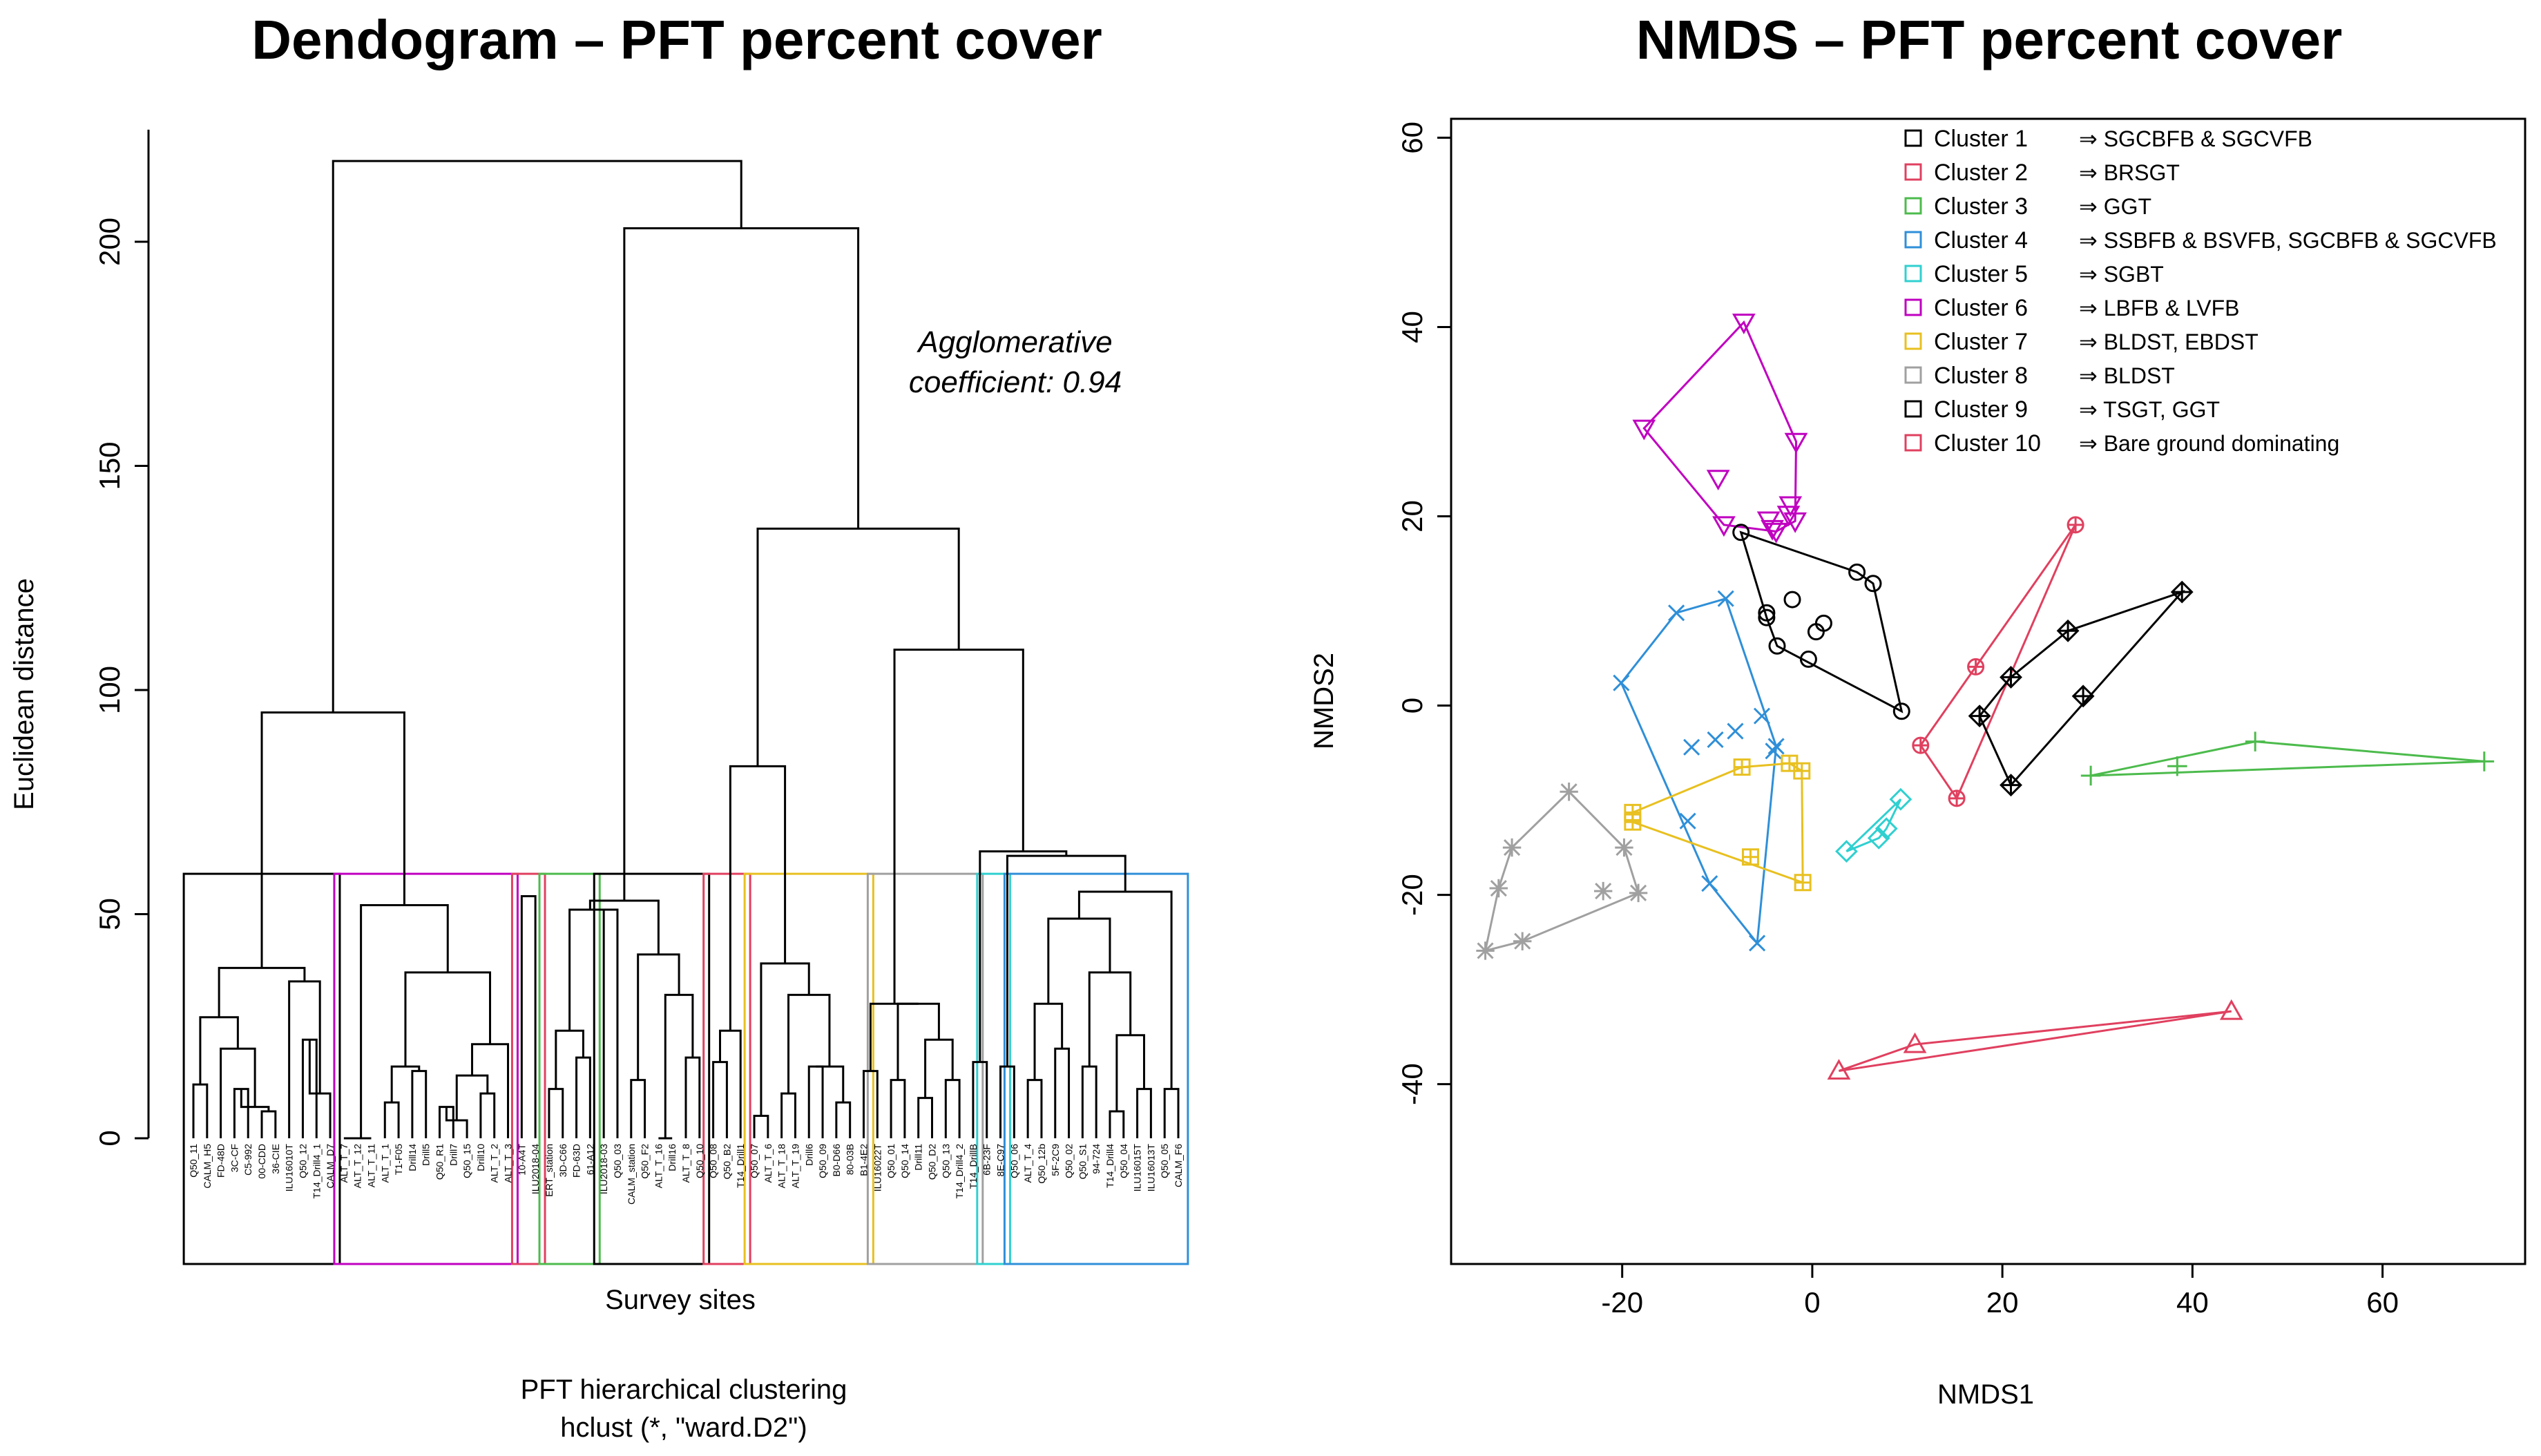  Describe the element at coordinates (603, 1169) in the screenshot. I see `dendrogram-leaf-label: ILU2018-03` at that location.